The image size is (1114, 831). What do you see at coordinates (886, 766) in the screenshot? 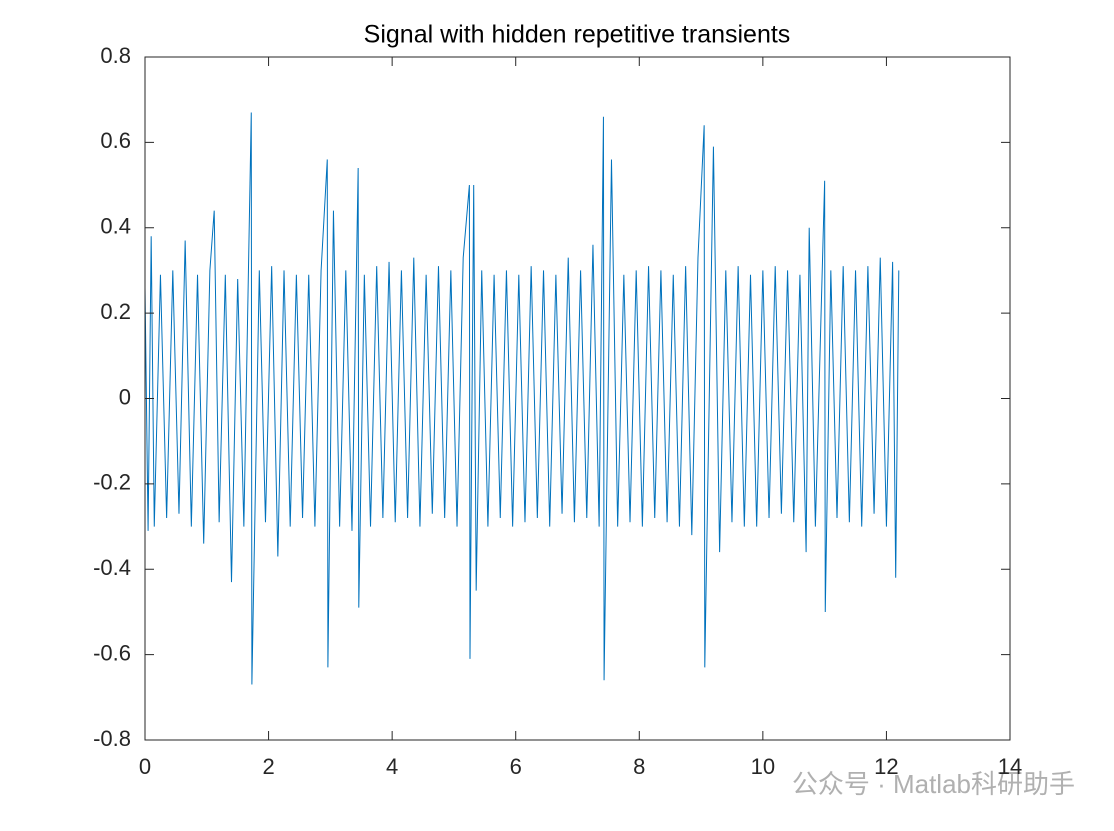
I see `x-tick-label: 12` at bounding box center [886, 766].